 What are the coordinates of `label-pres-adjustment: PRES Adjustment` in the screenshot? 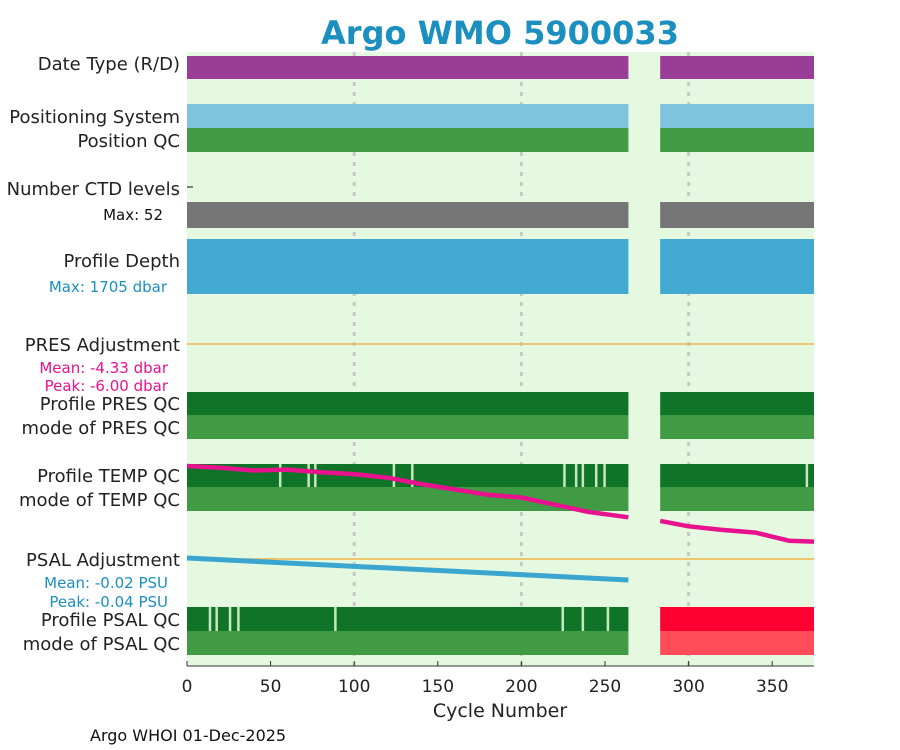 It's located at (102, 345).